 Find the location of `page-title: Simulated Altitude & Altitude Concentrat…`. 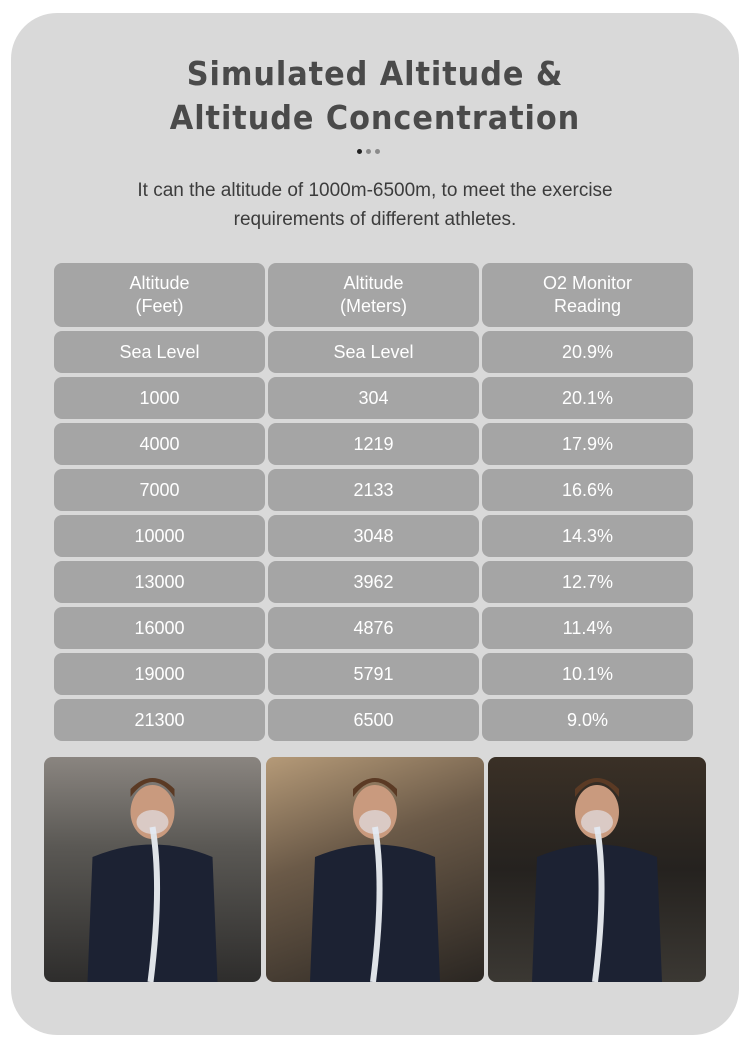

page-title: Simulated Altitude & Altitude Concentrat… is located at coordinates (375, 96).